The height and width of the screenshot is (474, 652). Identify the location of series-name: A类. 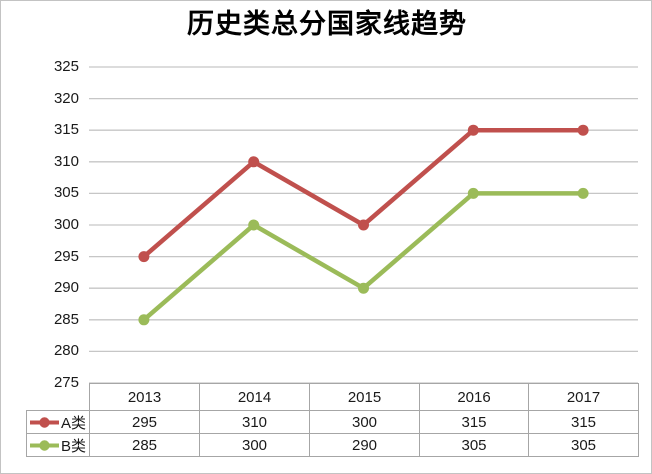
(74, 423).